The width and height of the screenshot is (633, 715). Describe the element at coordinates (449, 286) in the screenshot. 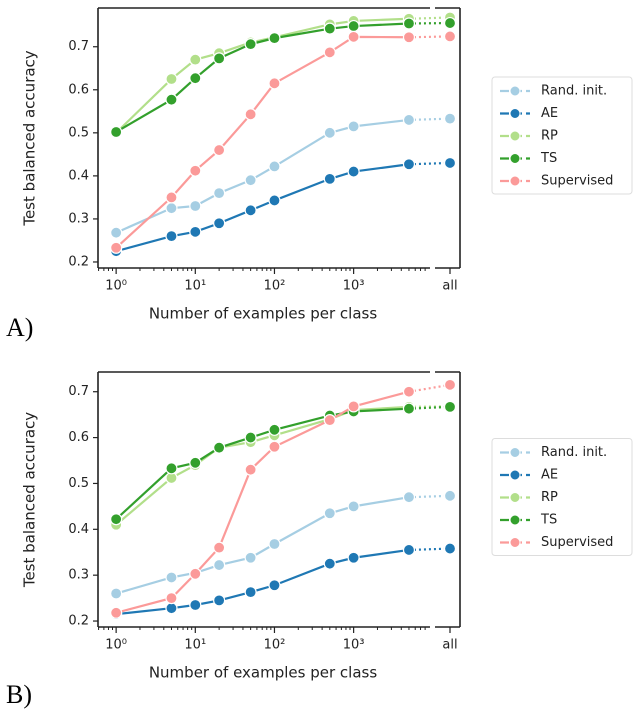

I see `x-tick-label: all` at that location.